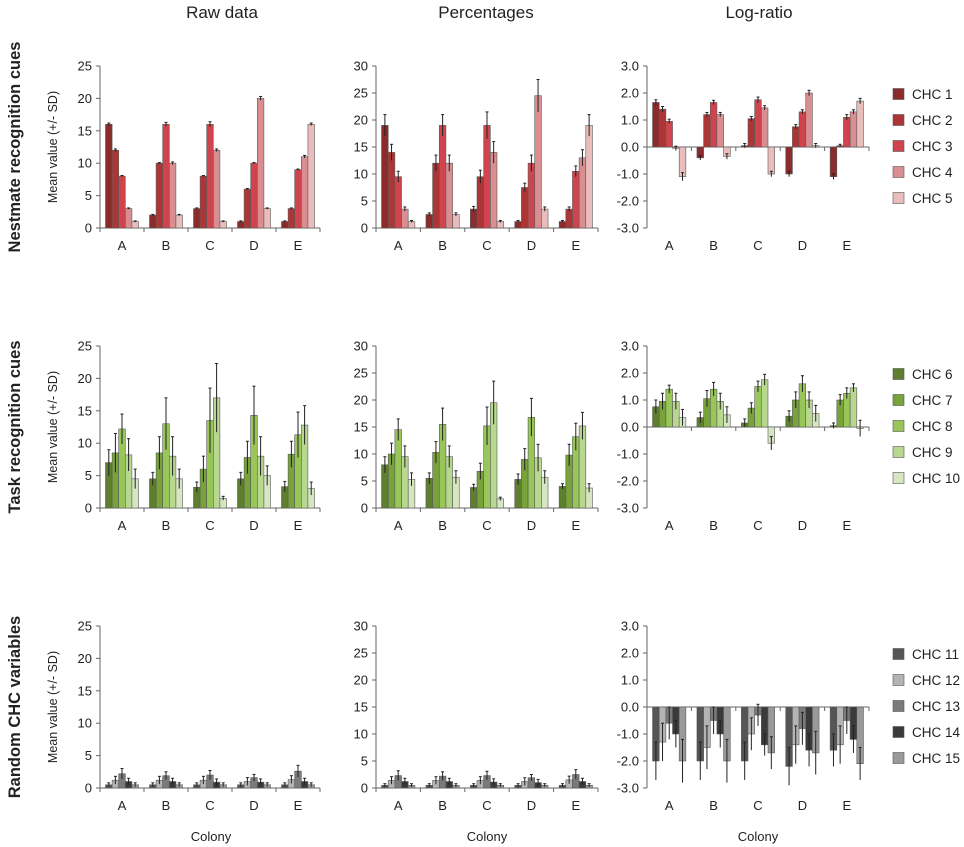 Image resolution: width=964 pixels, height=847 pixels. Describe the element at coordinates (758, 12) in the screenshot. I see `column-title: Log-ratio` at that location.